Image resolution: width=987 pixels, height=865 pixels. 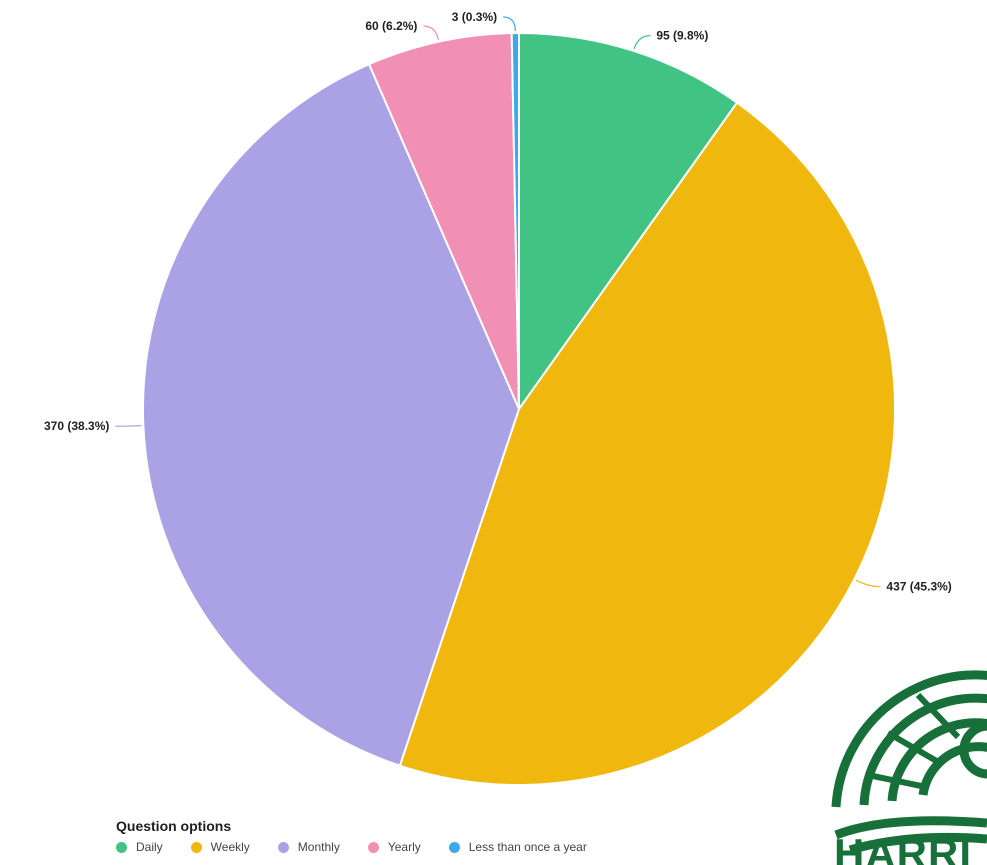 What do you see at coordinates (903, 847) in the screenshot?
I see `harri-logo-text: HARRI` at bounding box center [903, 847].